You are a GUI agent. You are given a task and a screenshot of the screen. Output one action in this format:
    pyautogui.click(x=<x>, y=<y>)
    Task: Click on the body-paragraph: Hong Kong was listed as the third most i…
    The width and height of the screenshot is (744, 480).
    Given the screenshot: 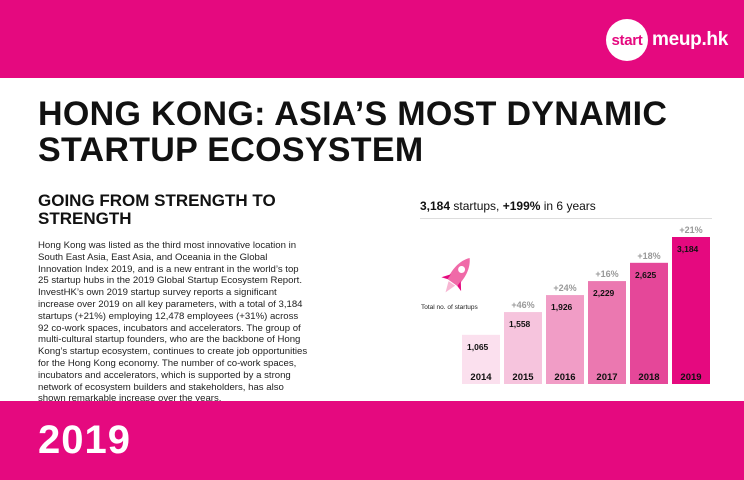 What is the action you would take?
    pyautogui.click(x=173, y=322)
    